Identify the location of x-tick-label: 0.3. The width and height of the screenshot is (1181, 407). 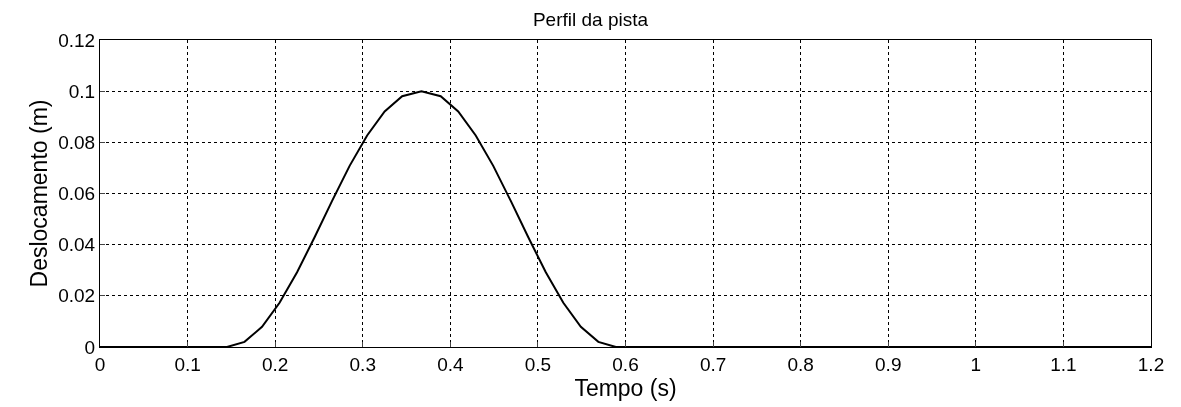
(362, 364).